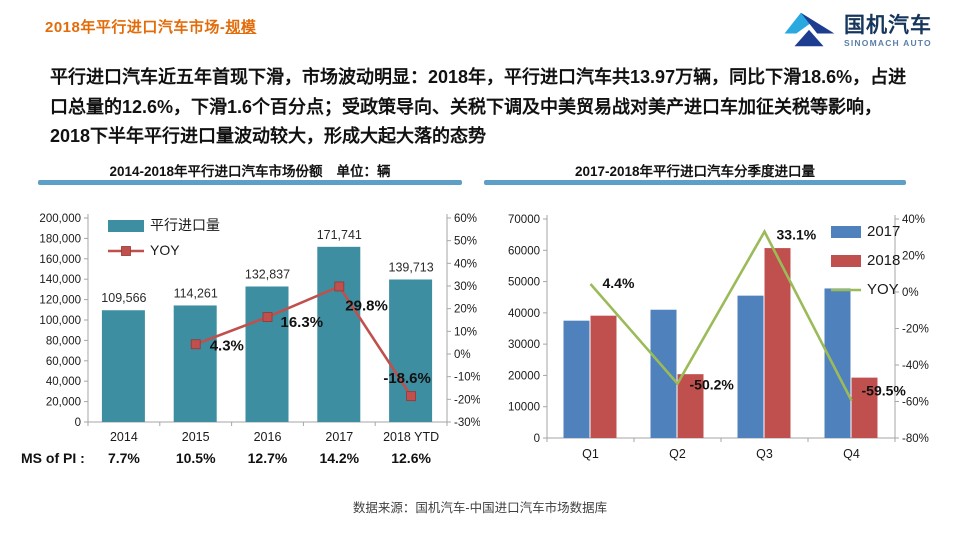 The image size is (960, 540). I want to click on left-axis-tick-label: 200,000, so click(60, 219).